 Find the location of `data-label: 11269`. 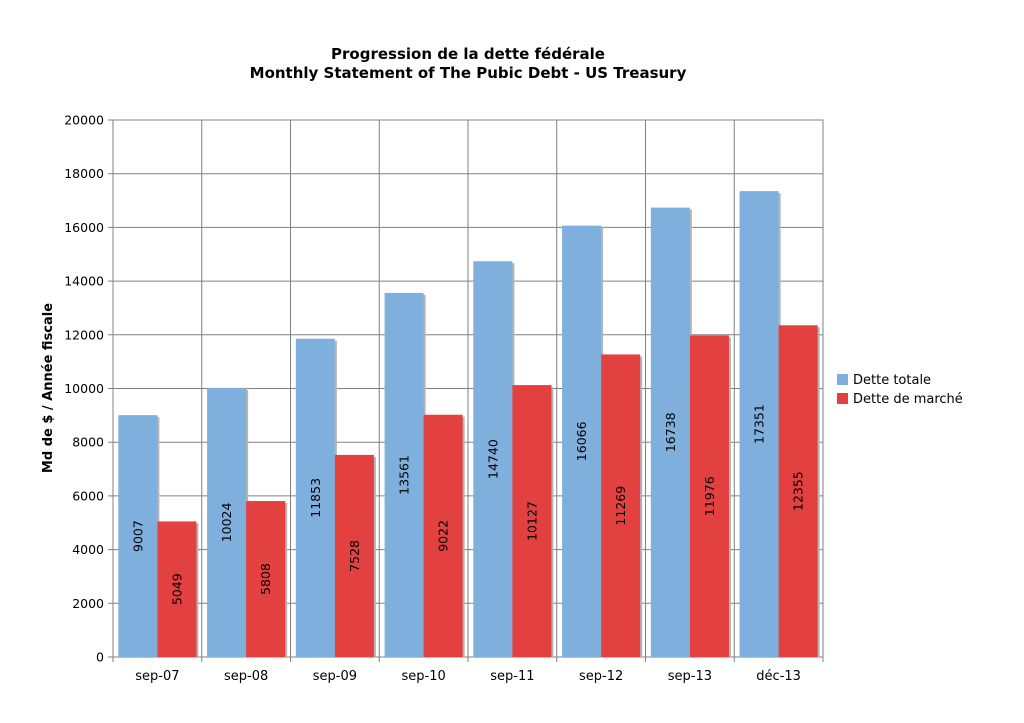

data-label: 11269 is located at coordinates (620, 506).